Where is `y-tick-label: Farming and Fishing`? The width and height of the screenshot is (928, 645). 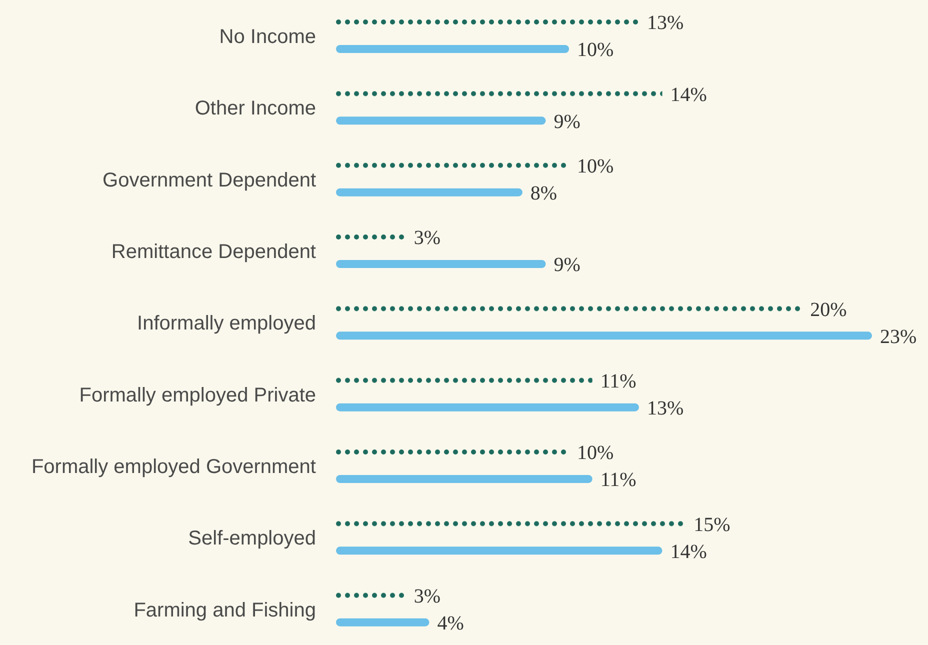 y-tick-label: Farming and Fishing is located at coordinates (225, 610).